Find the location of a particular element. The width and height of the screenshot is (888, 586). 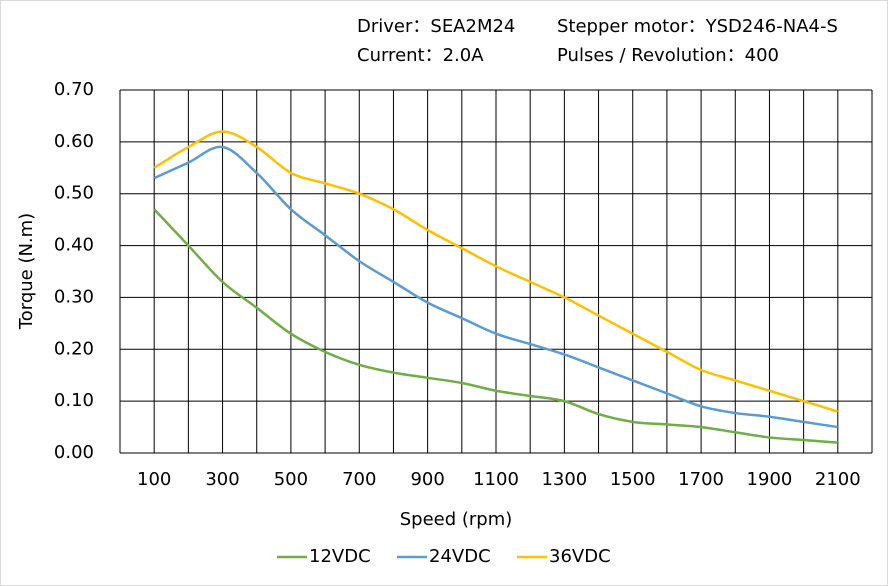

y-tick-label: 0.60 is located at coordinates (74, 141).